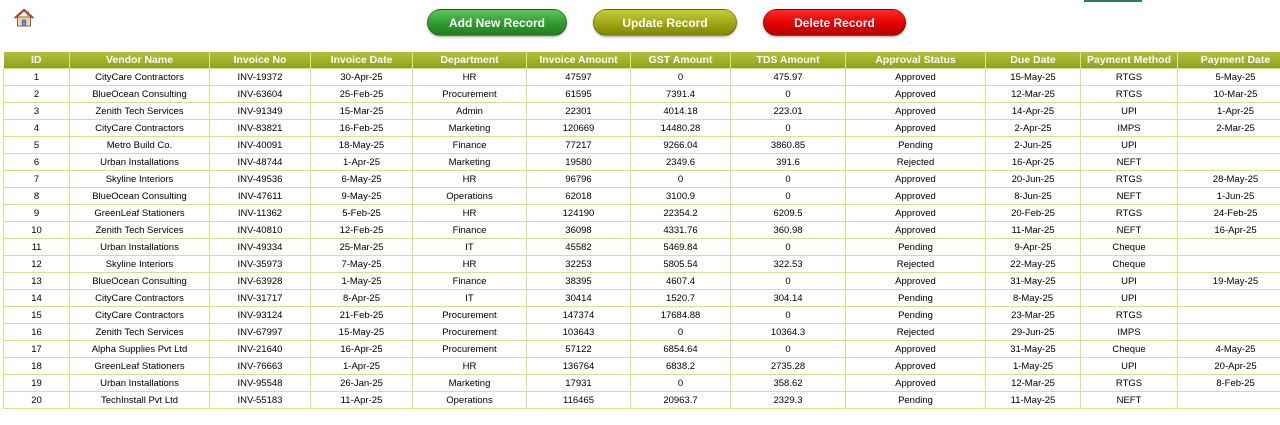  What do you see at coordinates (140, 349) in the screenshot?
I see `cell-vendor-name: Alpha Supplies Pvt Ltd` at bounding box center [140, 349].